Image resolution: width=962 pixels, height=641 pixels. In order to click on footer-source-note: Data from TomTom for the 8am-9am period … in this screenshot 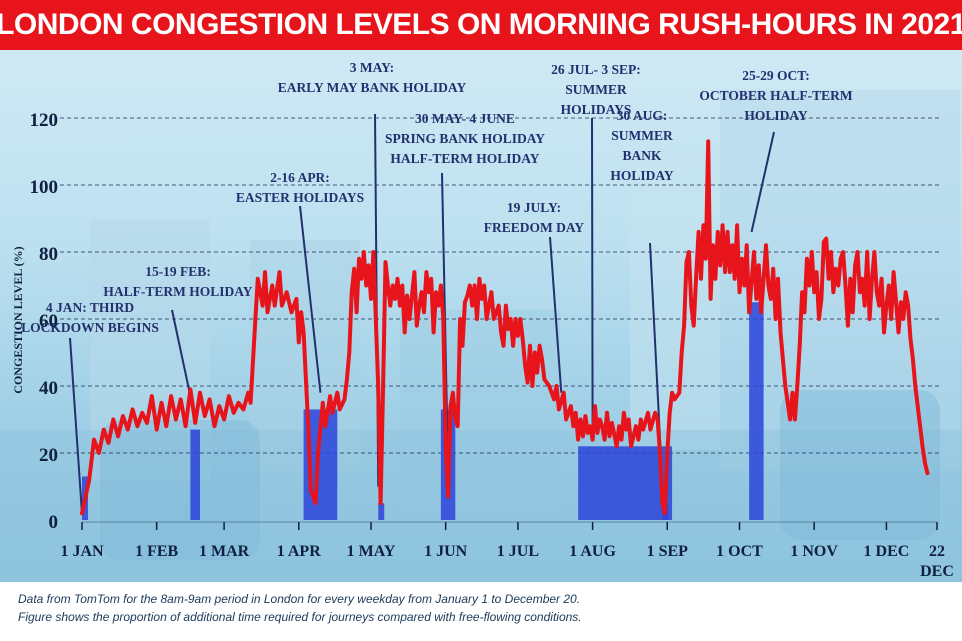, I will do `click(299, 599)`.